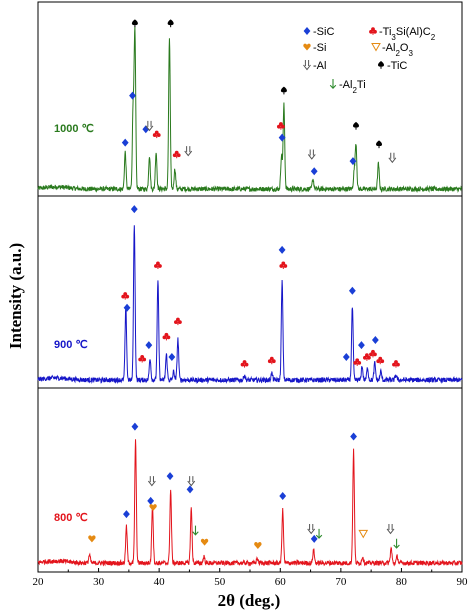  I want to click on marker-ti3sialc2-p1-20-lobe-top, so click(380, 358).